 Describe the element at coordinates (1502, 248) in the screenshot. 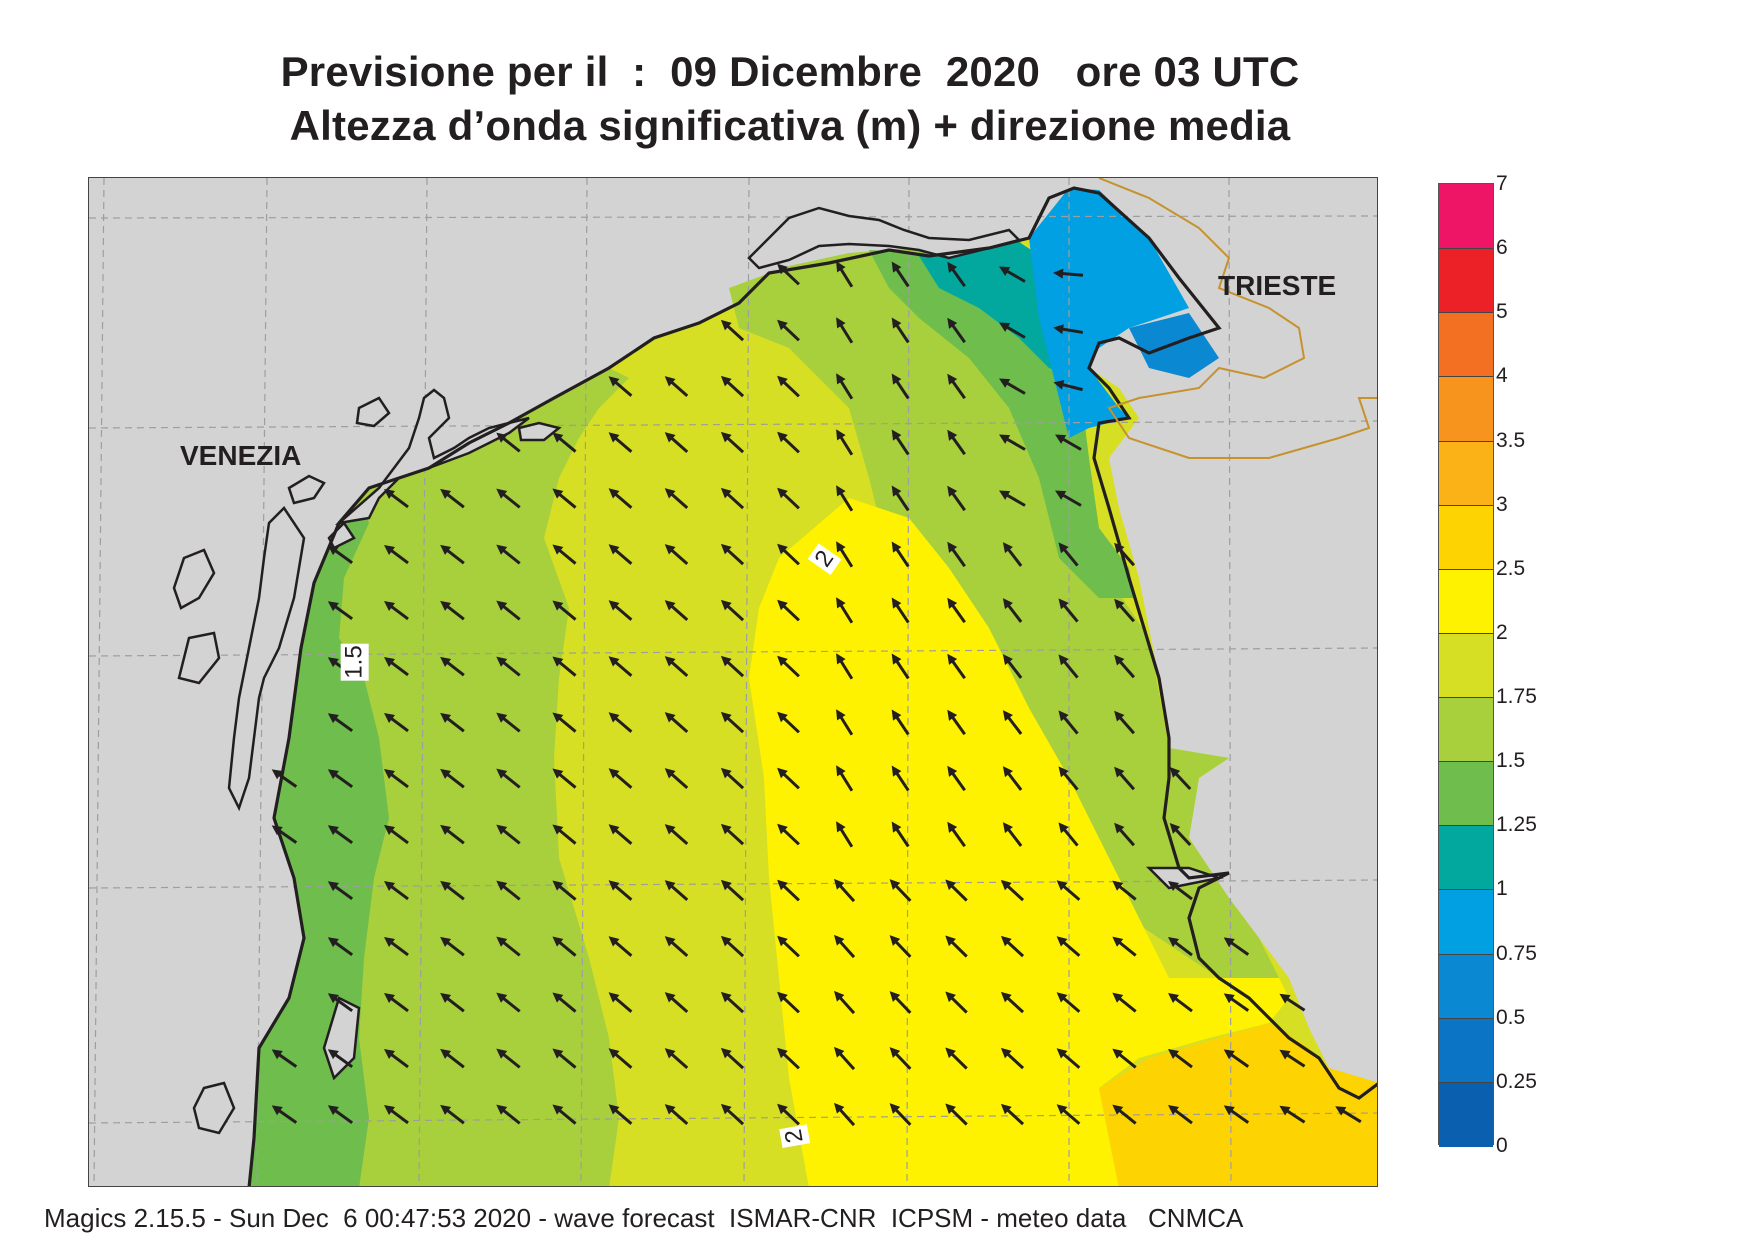

I see `legend-label: 6` at that location.